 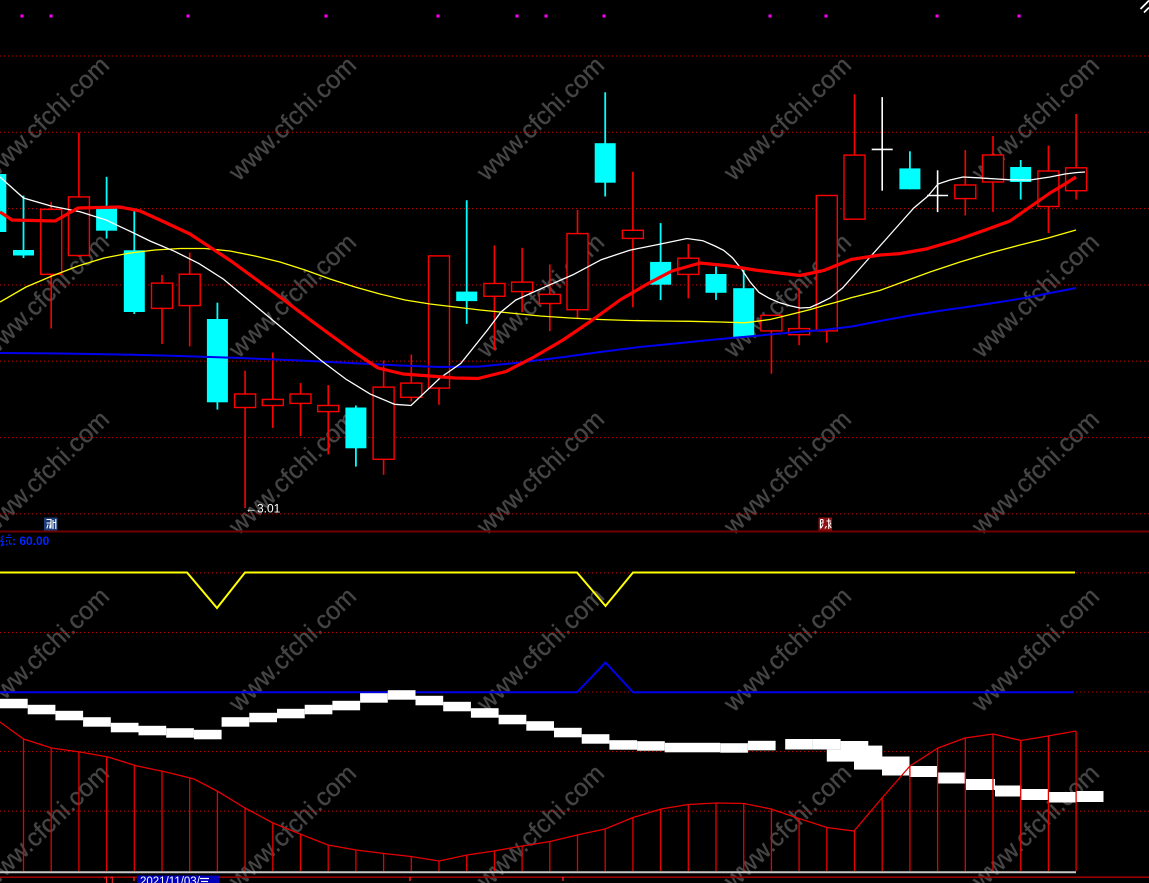 I want to click on svg-text: 2021/11/03/, so click(x=170, y=879).